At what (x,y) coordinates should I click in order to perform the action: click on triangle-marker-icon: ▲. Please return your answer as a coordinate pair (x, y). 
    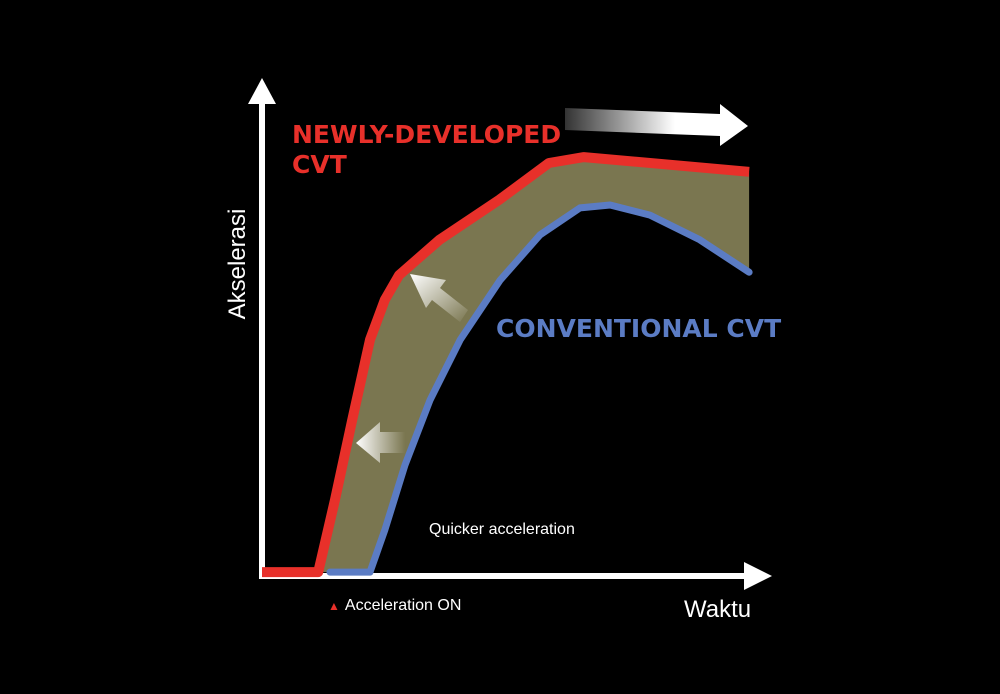
    Looking at the image, I should click on (334, 606).